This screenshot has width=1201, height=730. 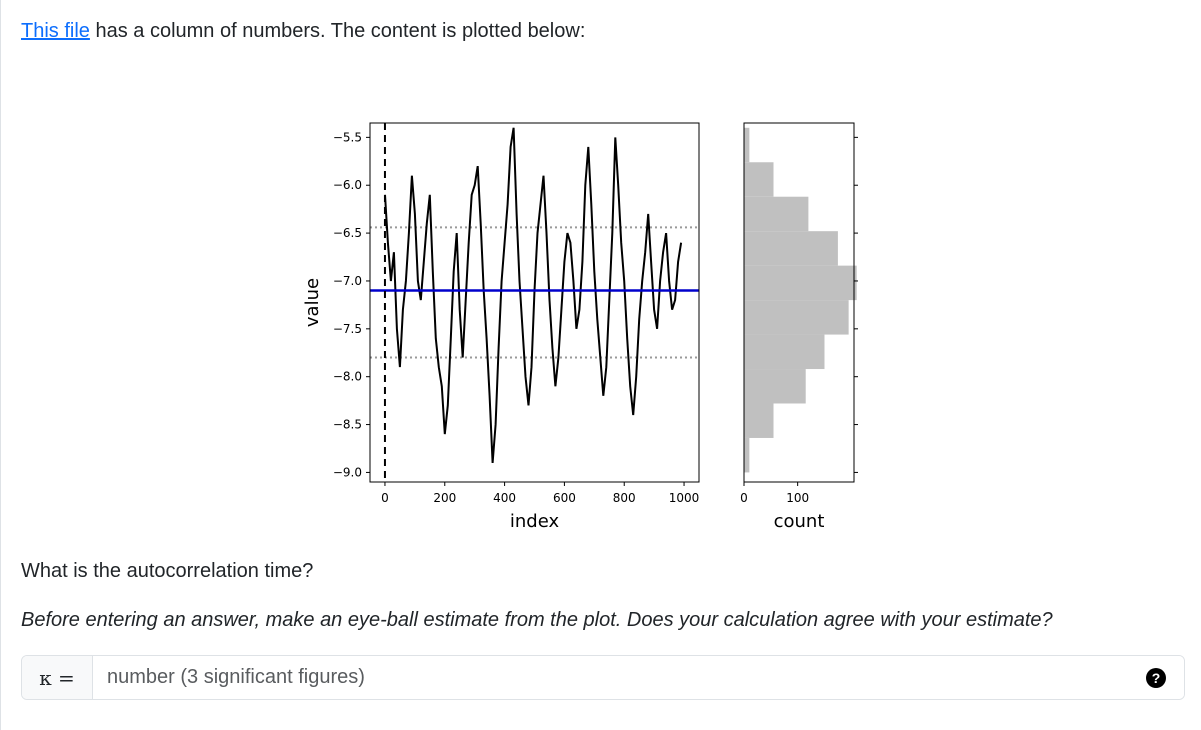 I want to click on hist-x-axis-label: count, so click(x=799, y=521).